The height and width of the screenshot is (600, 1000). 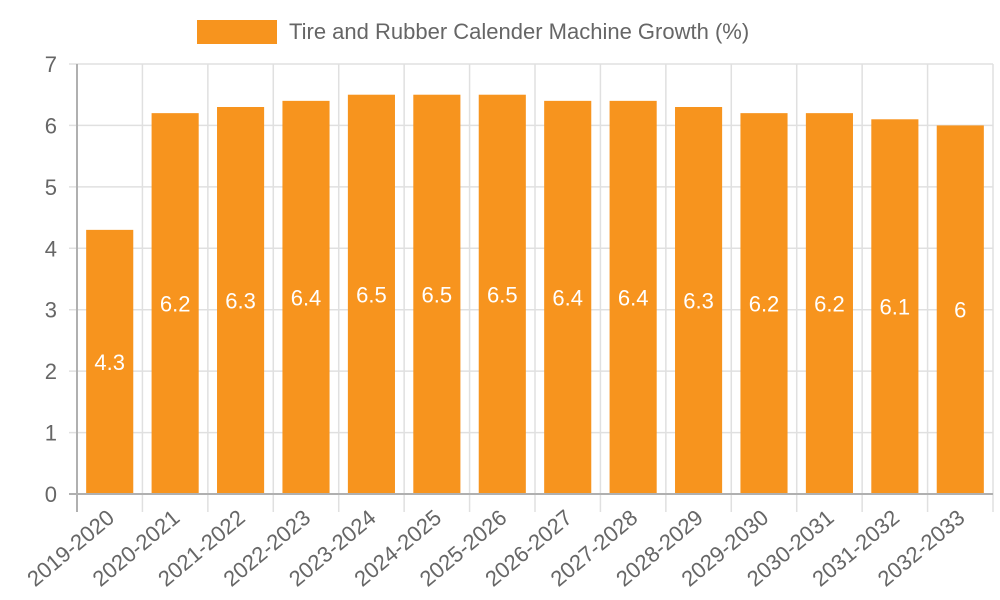 I want to click on data-label: 6.1, so click(x=895, y=307).